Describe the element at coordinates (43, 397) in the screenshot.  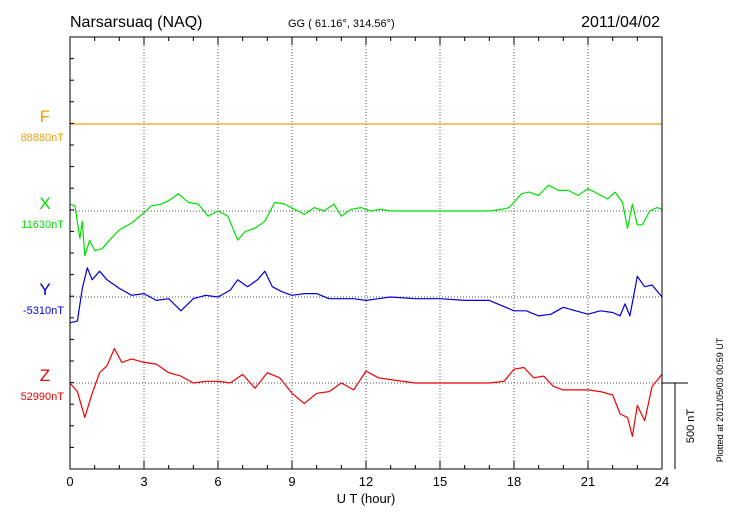
I see `series-baseline-z: 52990nT` at that location.